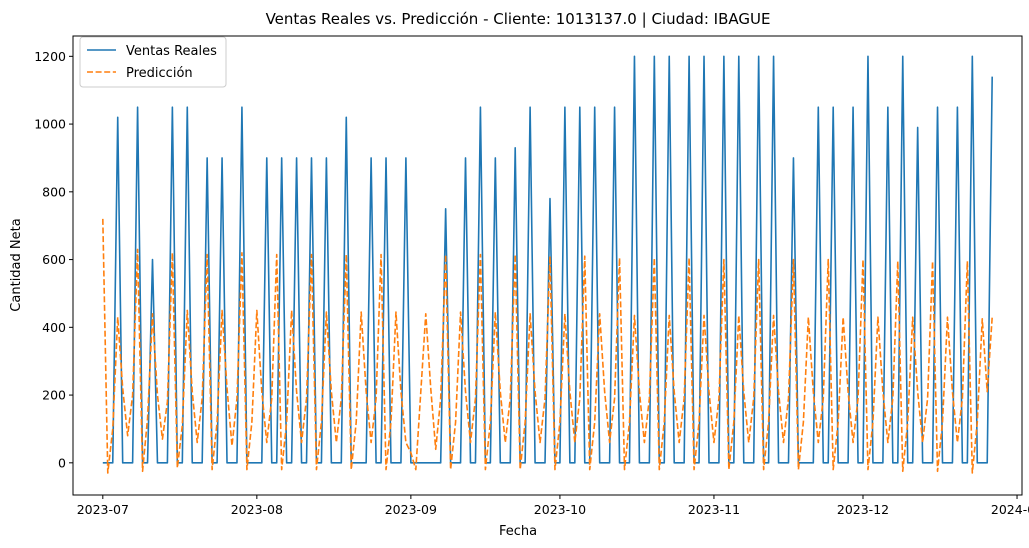 This screenshot has width=1029, height=548. I want to click on legend: Ventas Reales Predicción, so click(153, 62).